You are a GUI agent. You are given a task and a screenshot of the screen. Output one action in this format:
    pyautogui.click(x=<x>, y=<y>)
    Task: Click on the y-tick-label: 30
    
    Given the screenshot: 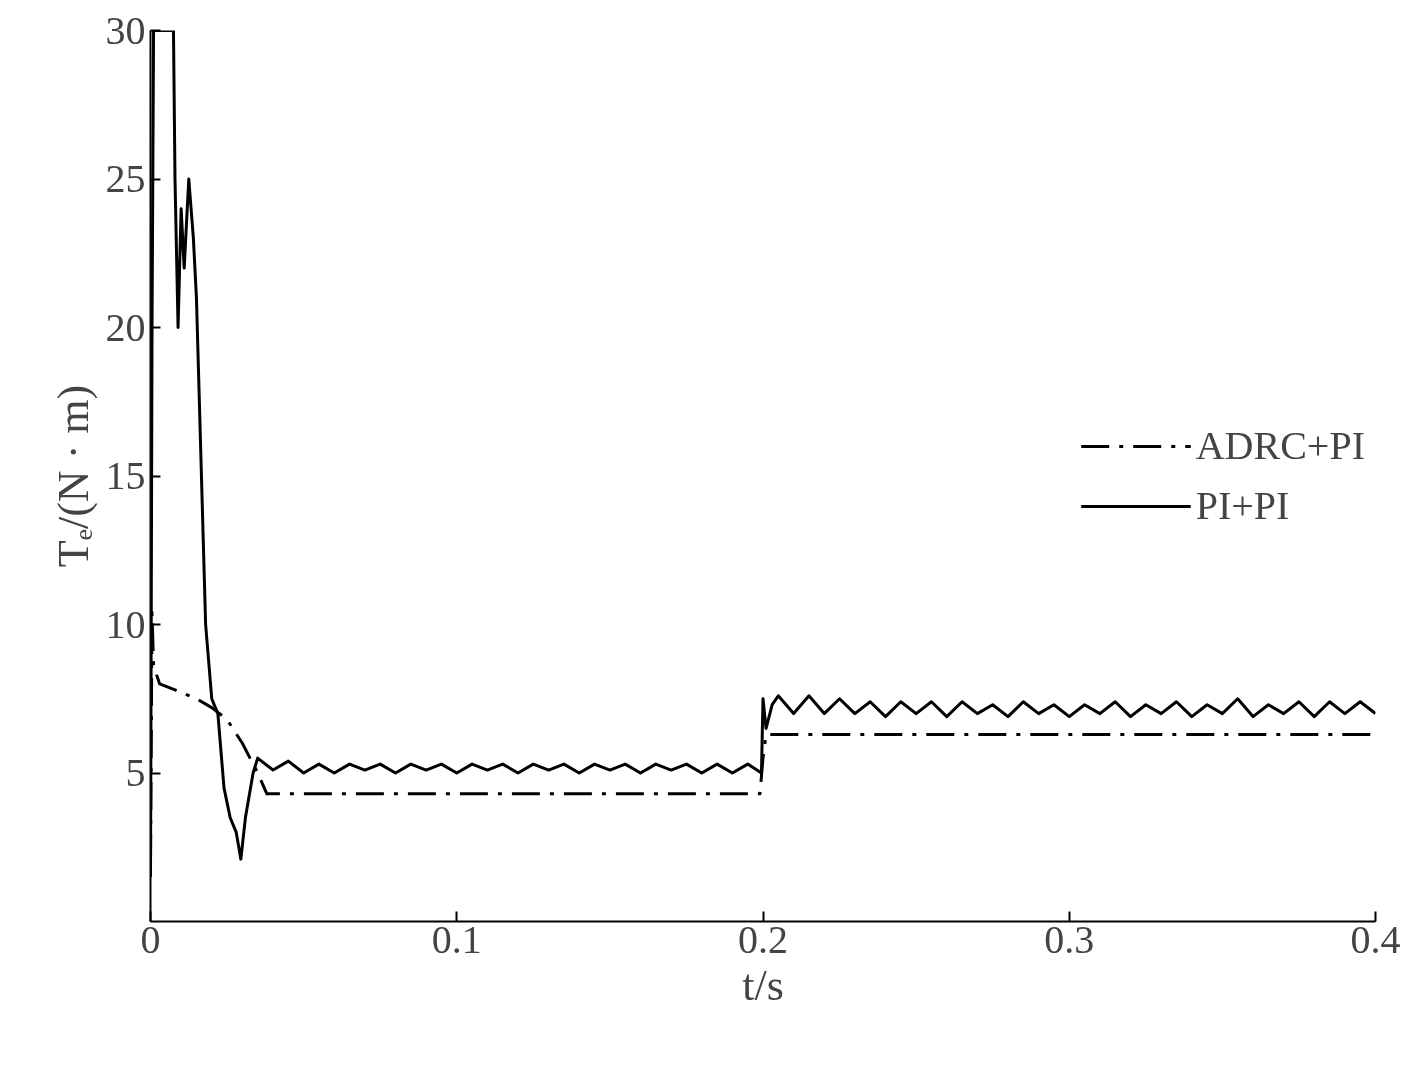 What is the action you would take?
    pyautogui.click(x=125, y=30)
    